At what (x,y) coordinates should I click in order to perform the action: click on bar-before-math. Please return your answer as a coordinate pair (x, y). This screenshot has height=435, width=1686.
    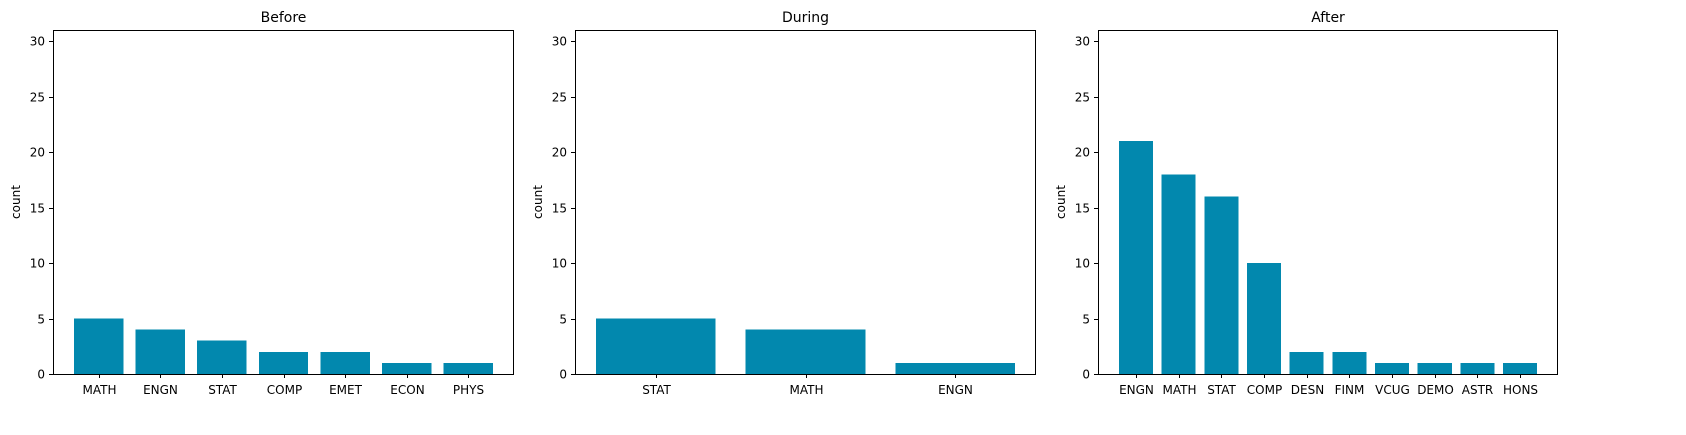
    Looking at the image, I should click on (98, 346).